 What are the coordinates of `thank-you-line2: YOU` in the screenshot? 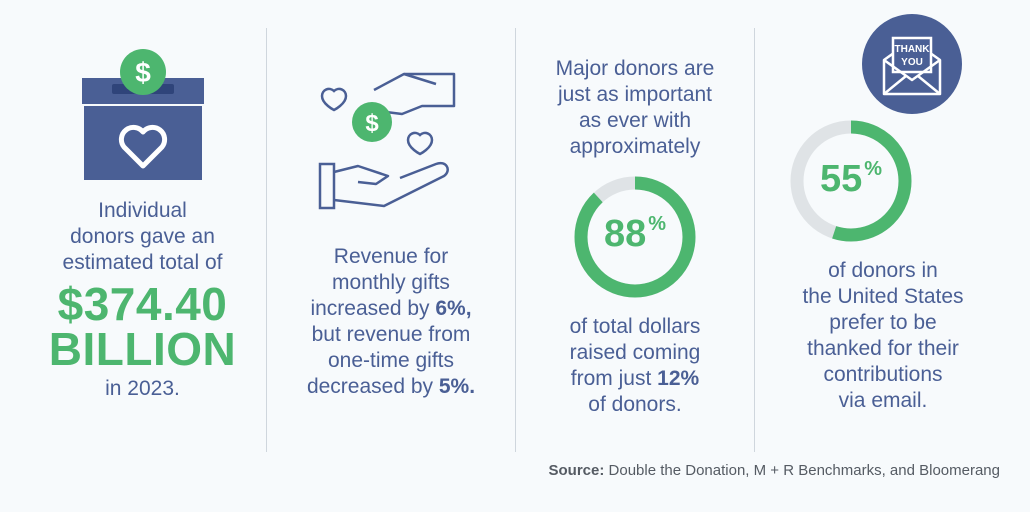 It's located at (912, 62).